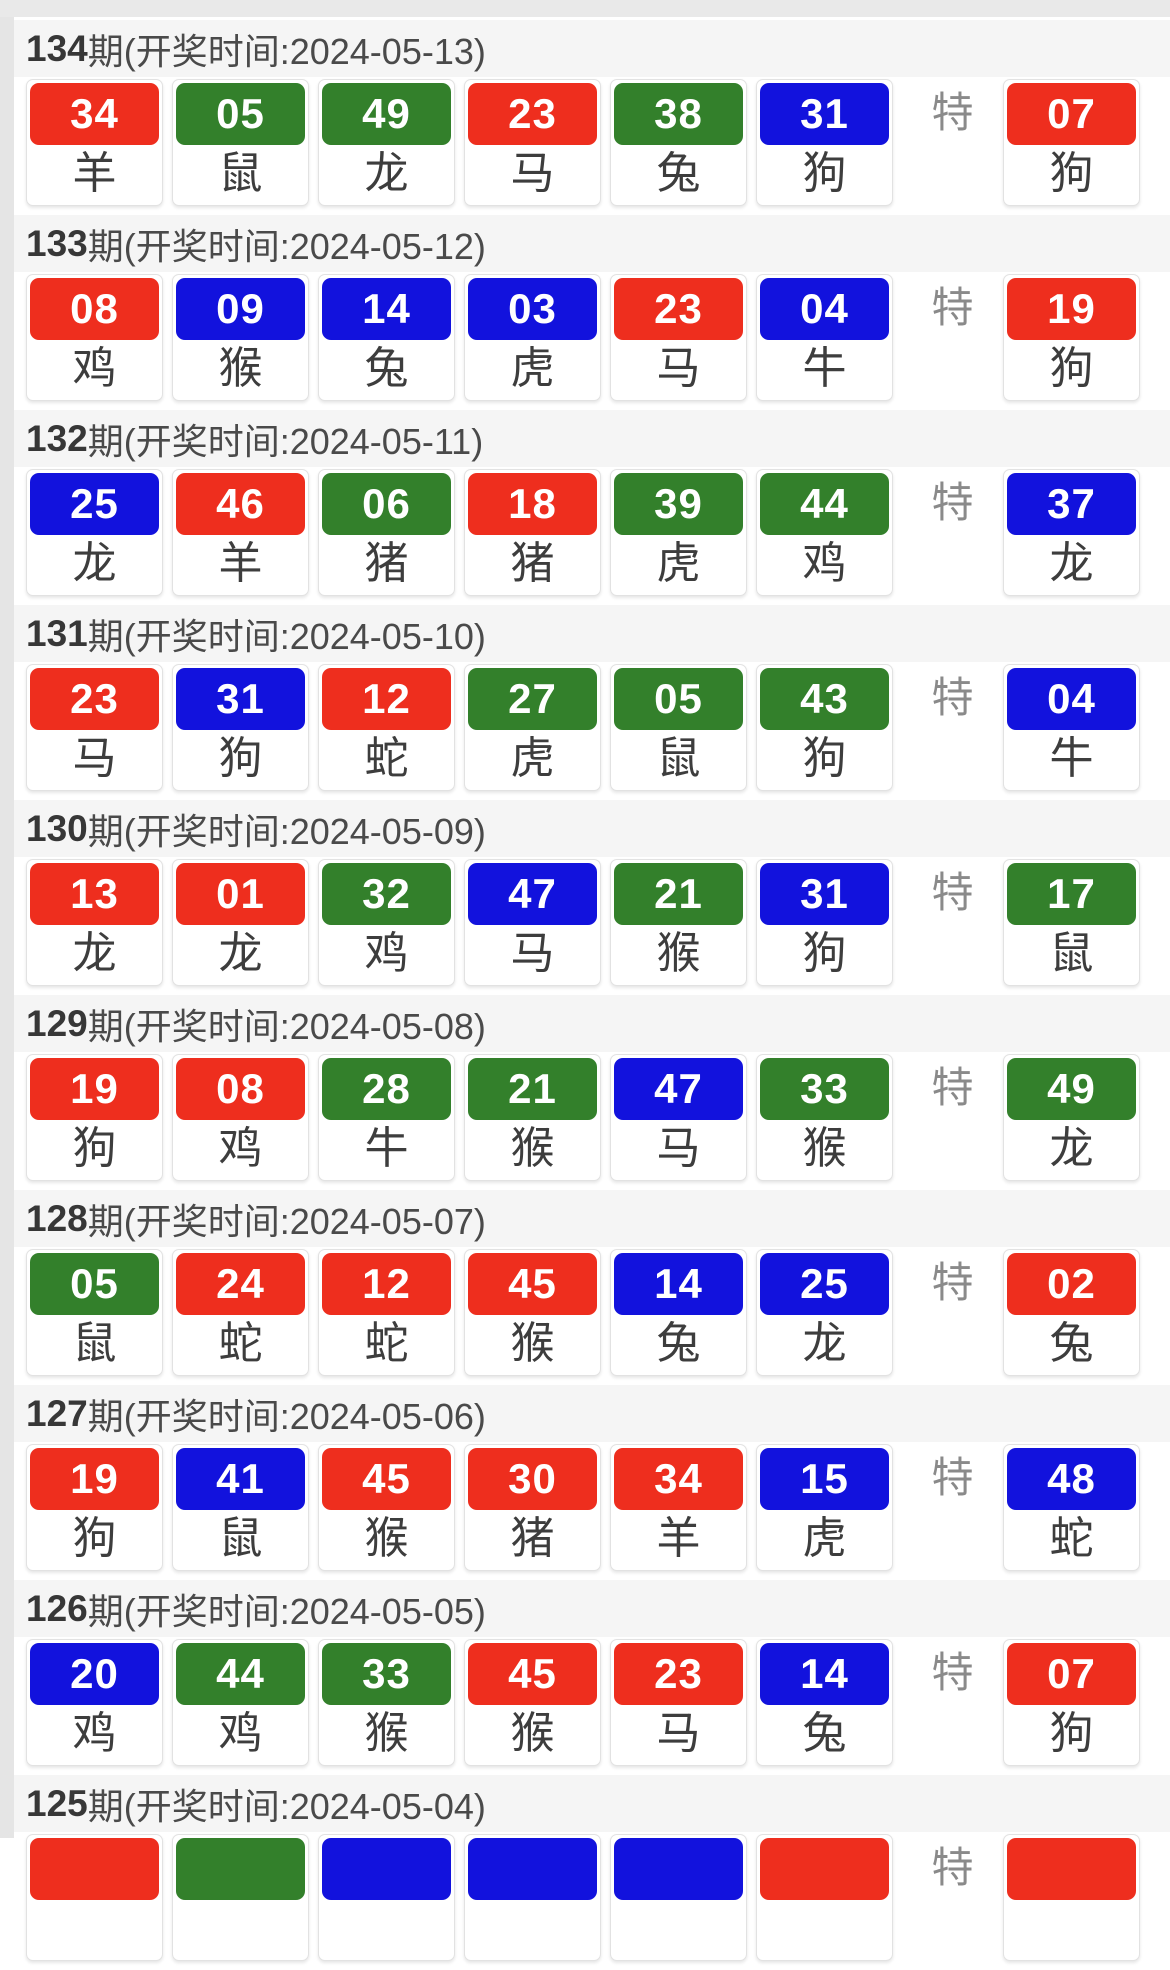  I want to click on number-ball: 14, so click(678, 1284).